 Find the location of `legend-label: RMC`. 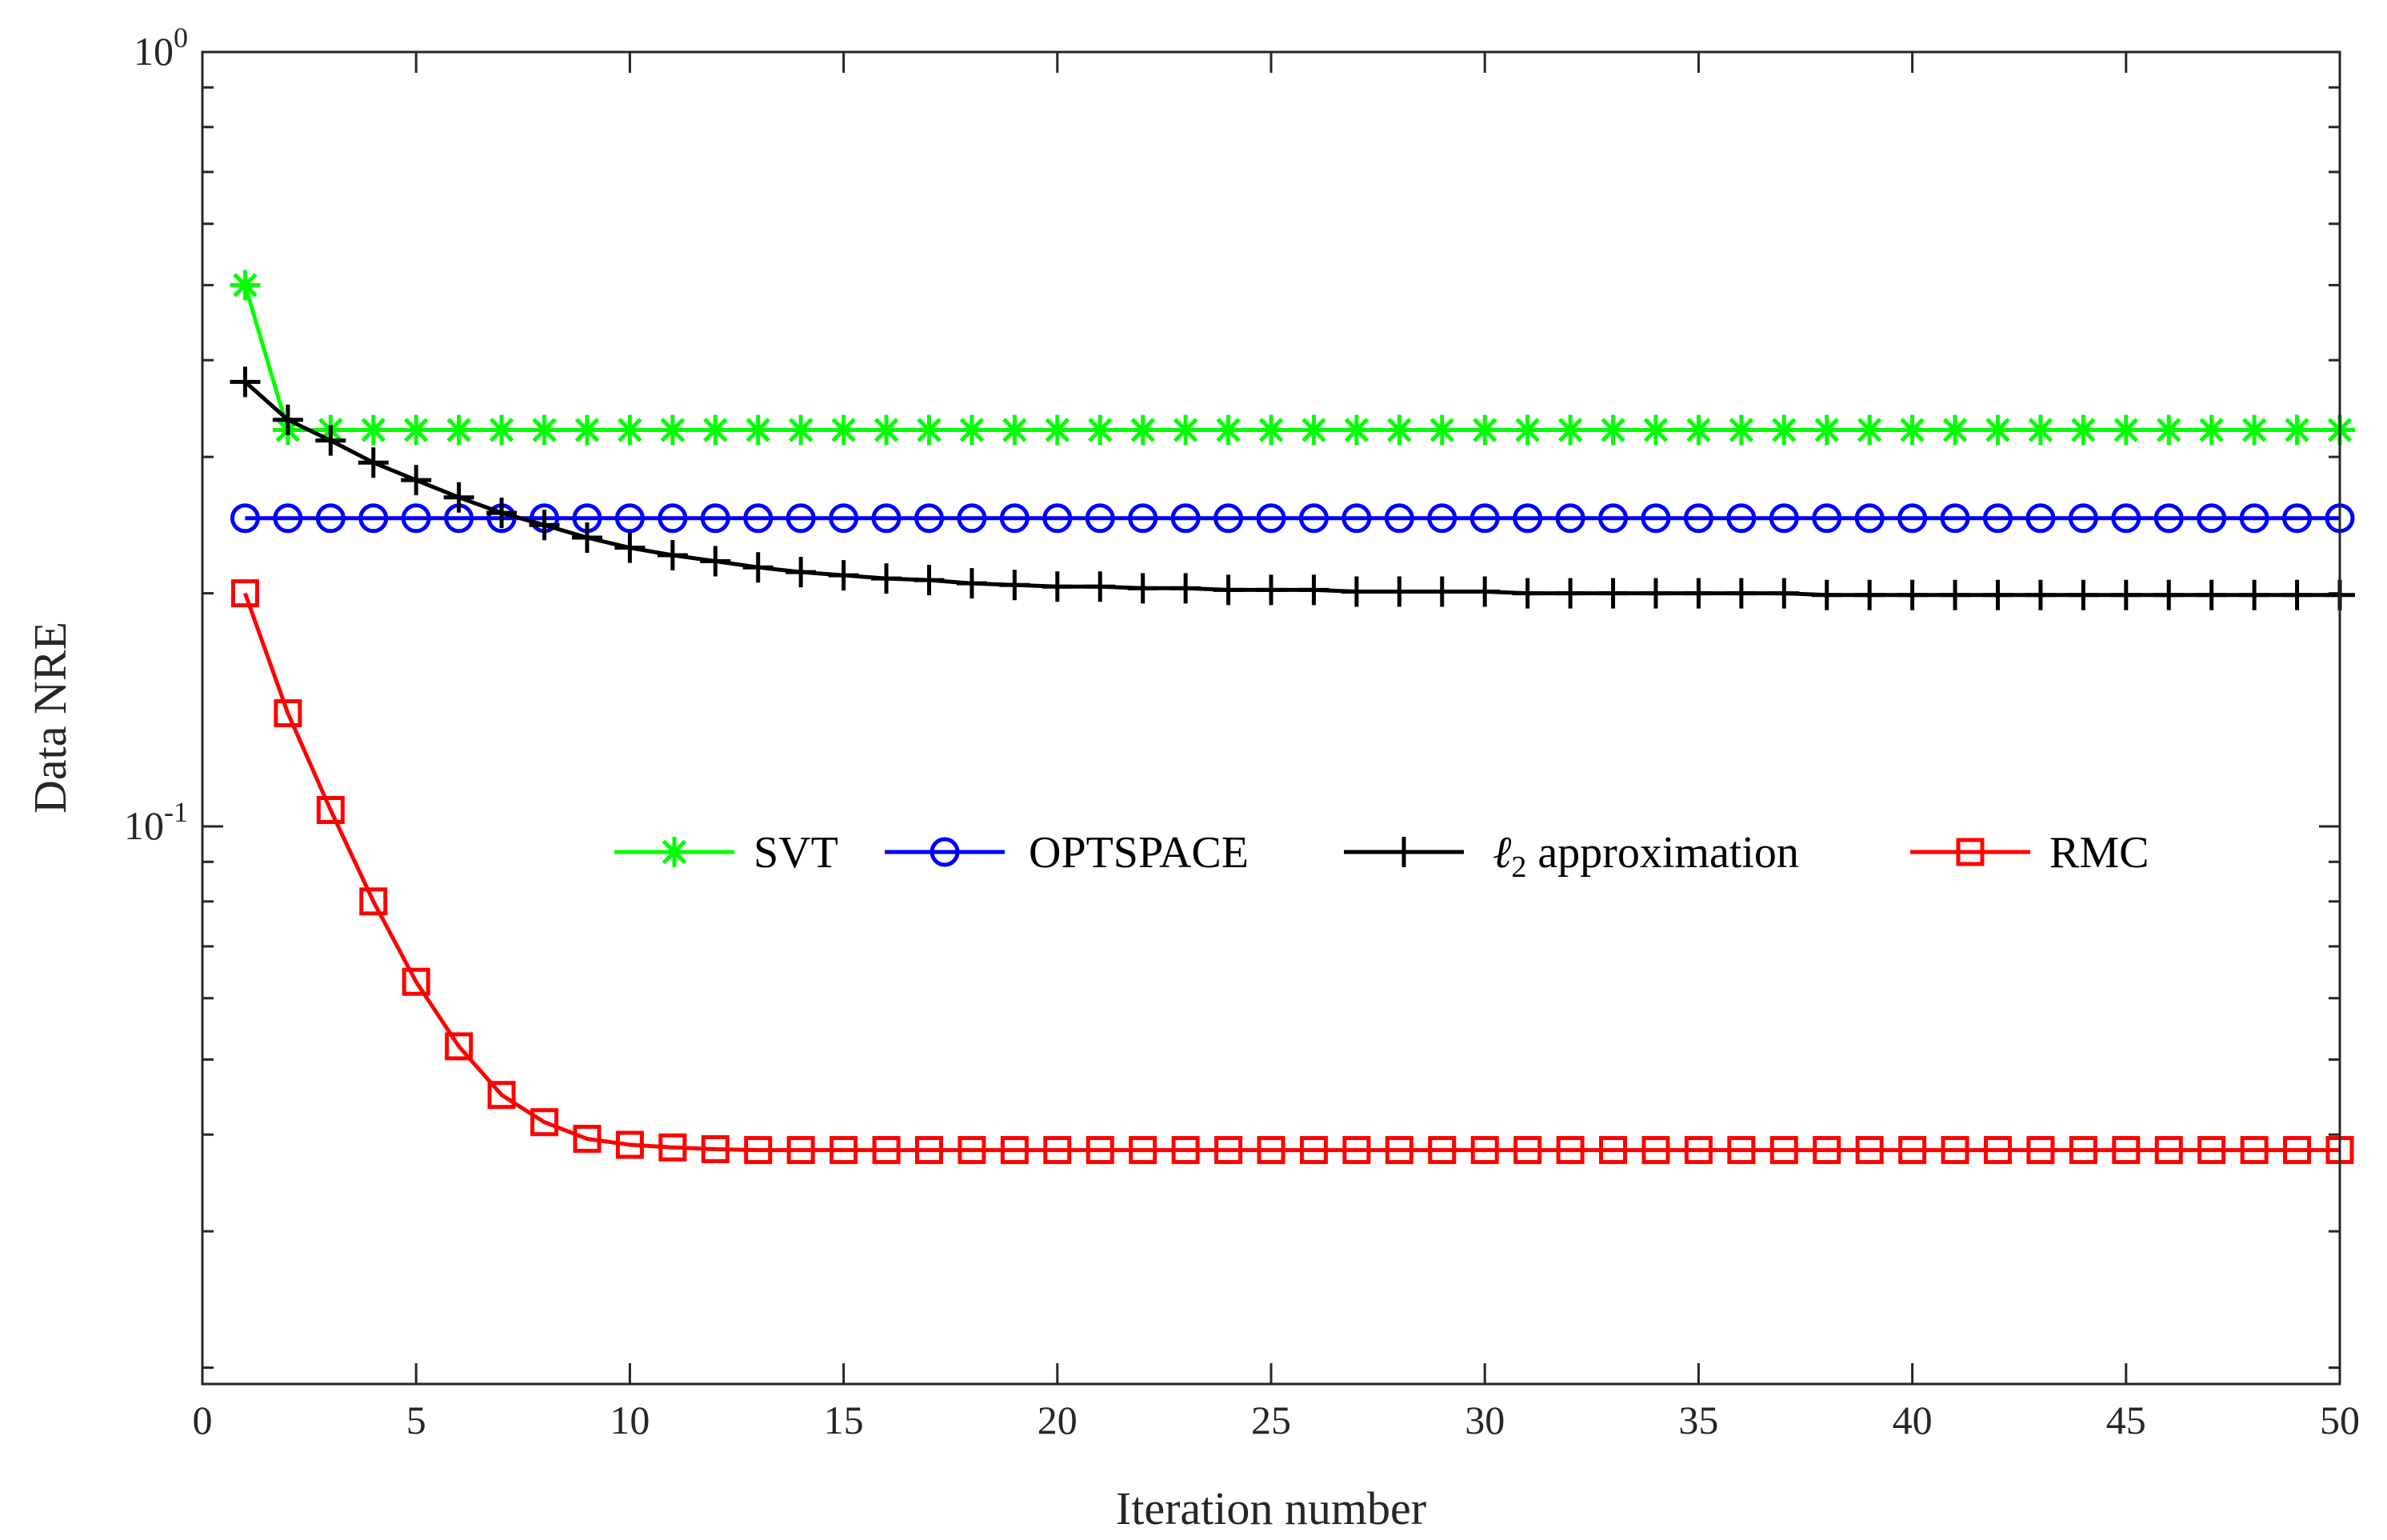

legend-label: RMC is located at coordinates (2099, 853).